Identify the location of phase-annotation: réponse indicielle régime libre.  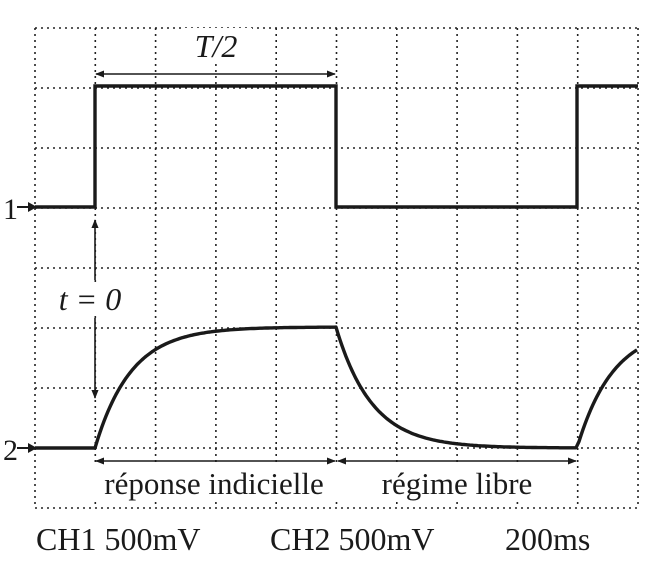
(331, 479).